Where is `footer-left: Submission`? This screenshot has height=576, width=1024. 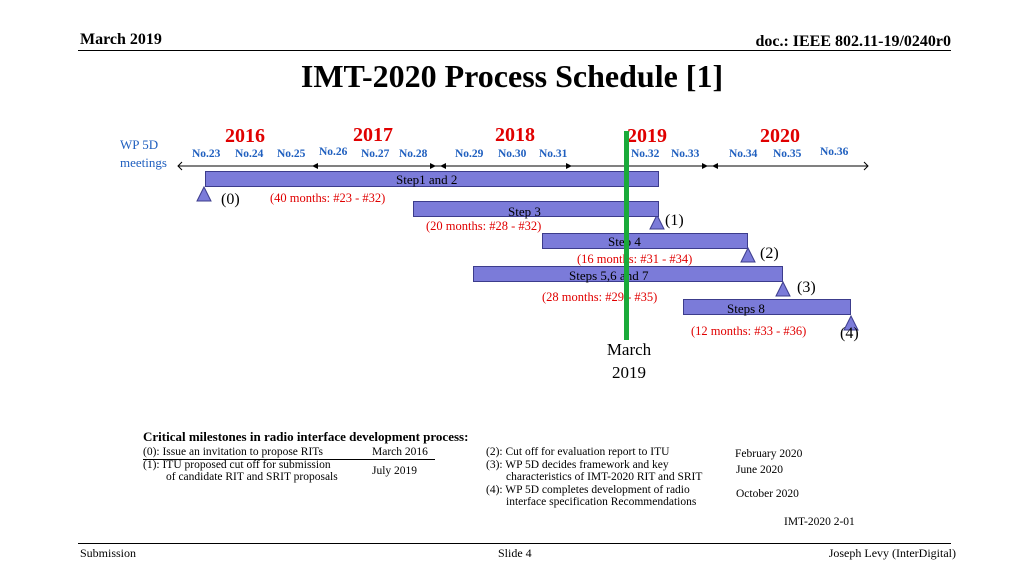 footer-left: Submission is located at coordinates (108, 553).